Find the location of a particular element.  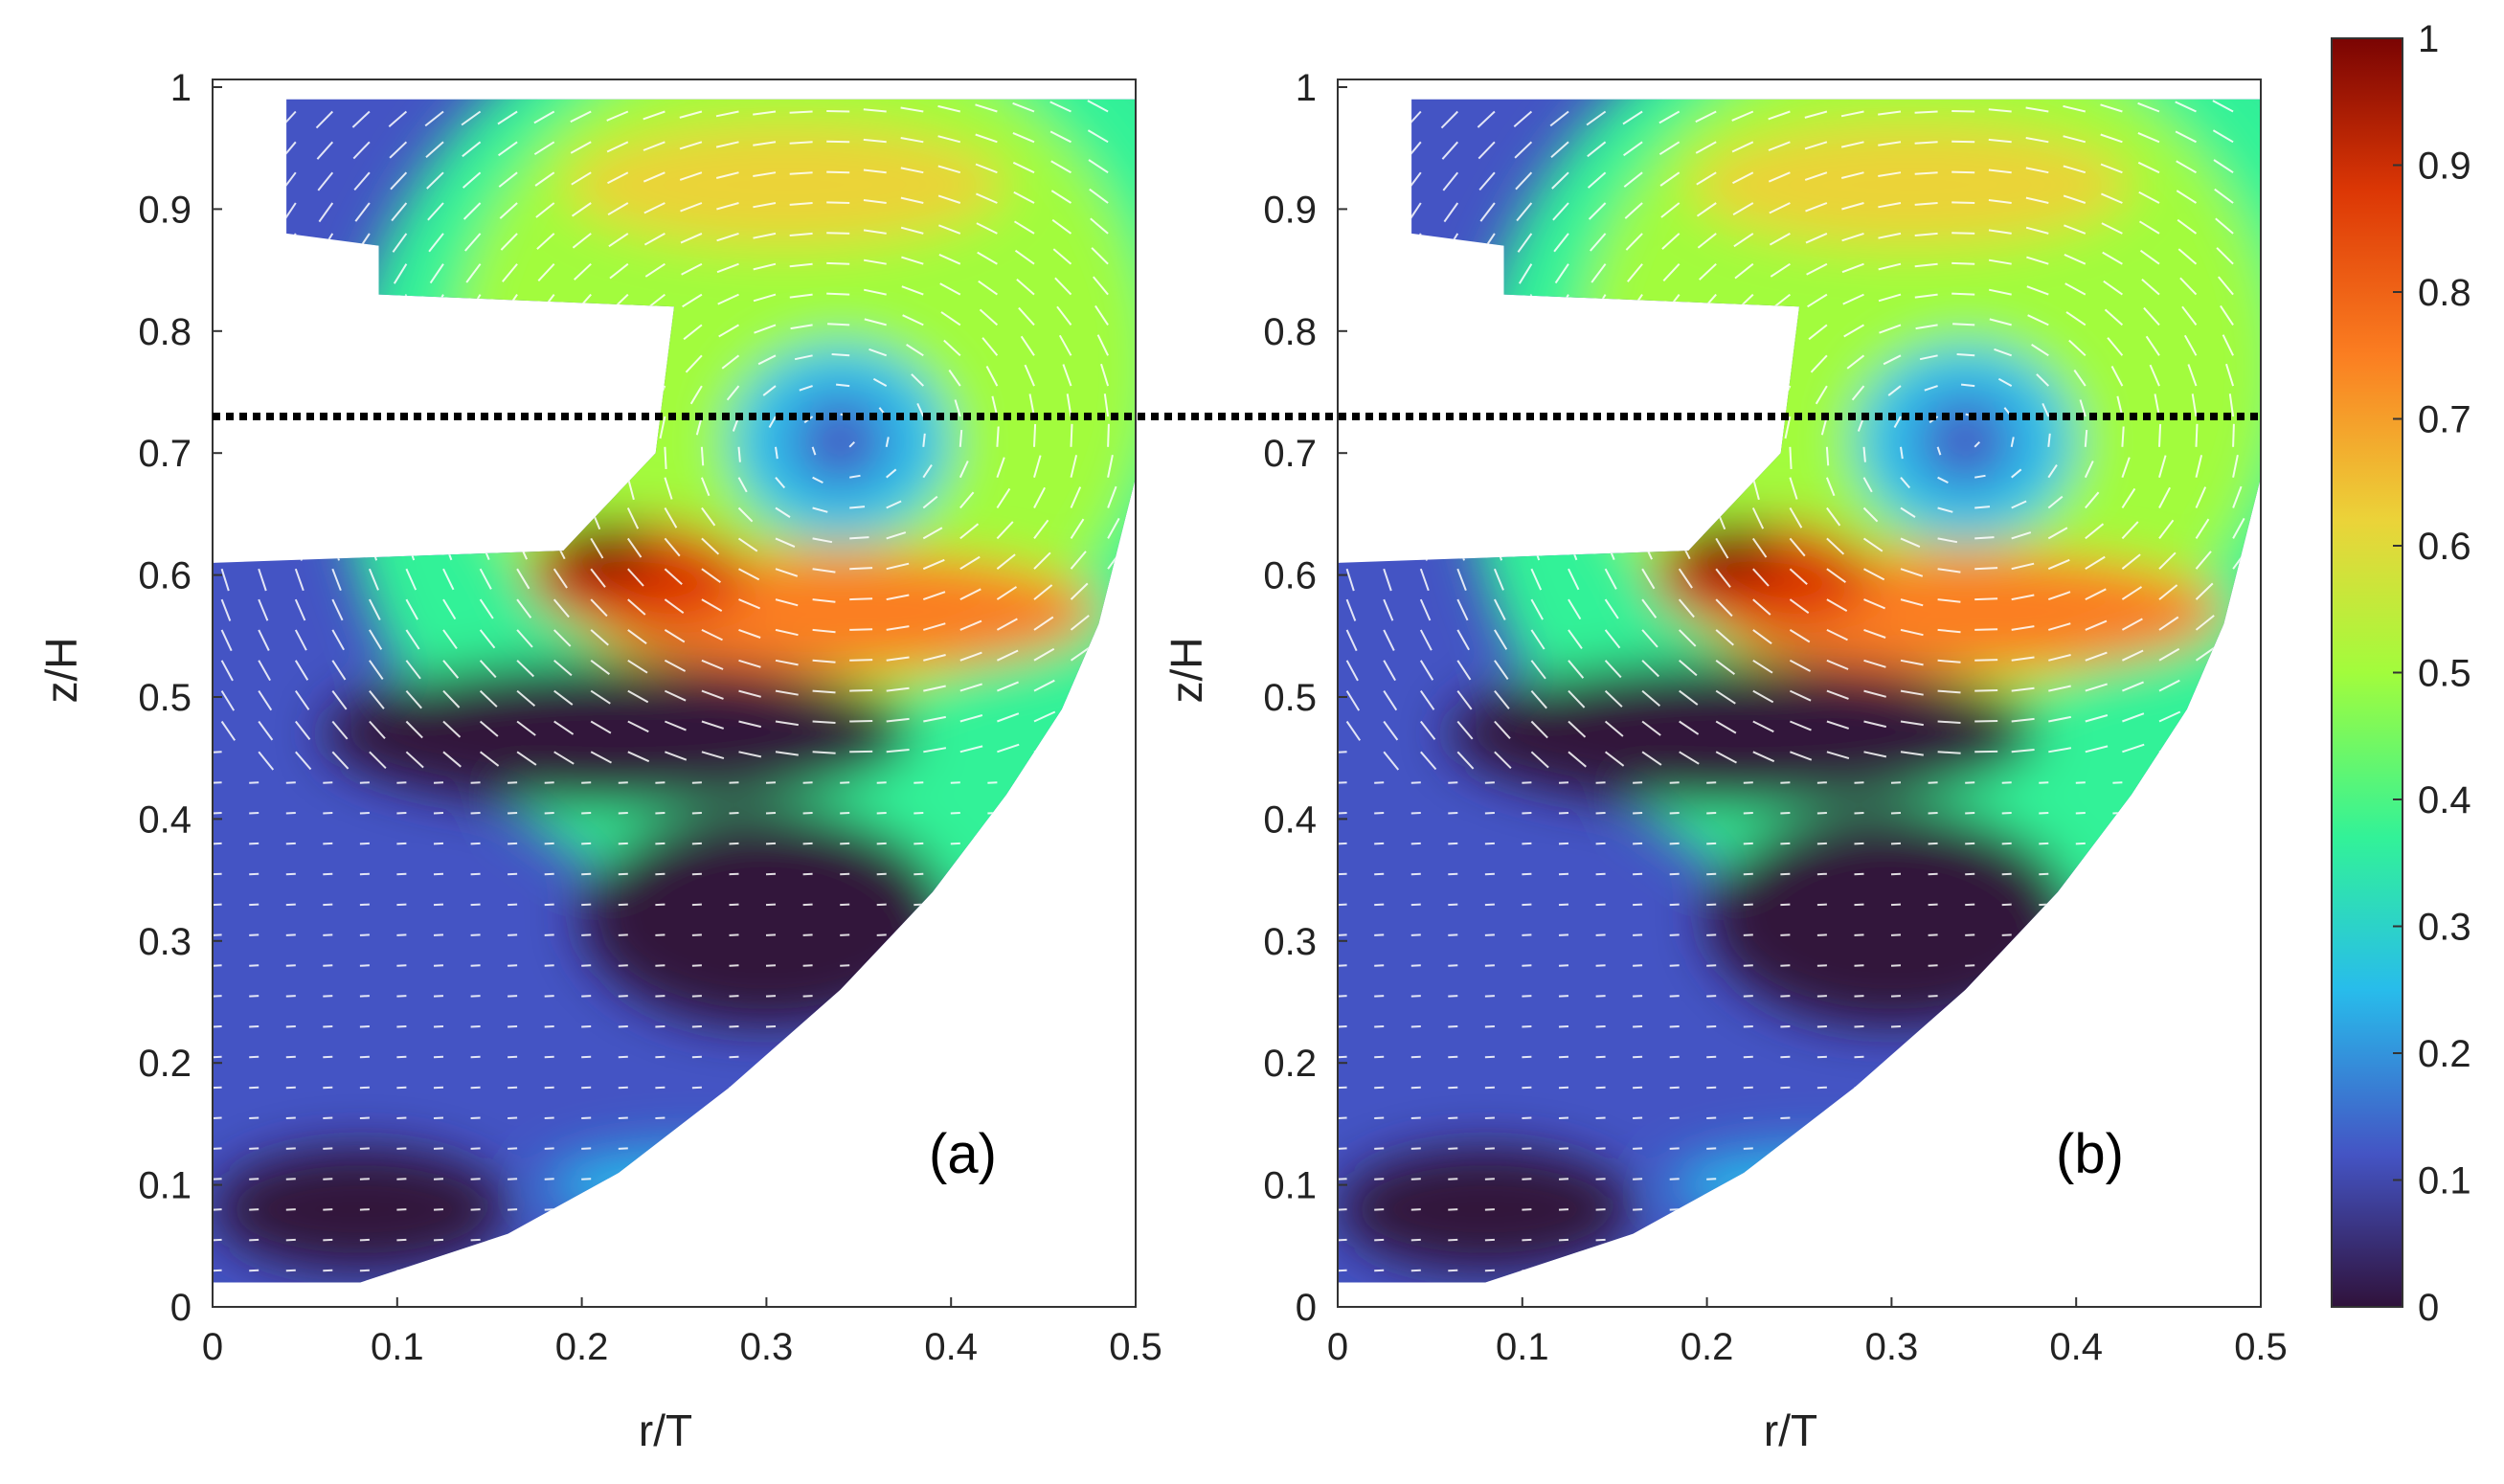

colorbar-tick-label: 0.3 is located at coordinates (2445, 928).